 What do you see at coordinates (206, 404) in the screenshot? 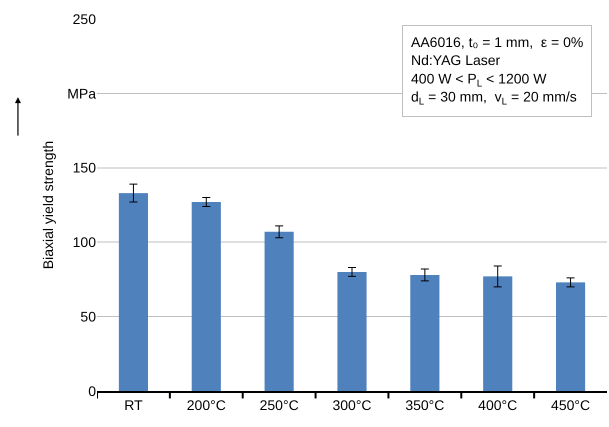
I see `x-tick-label: 200°C` at bounding box center [206, 404].